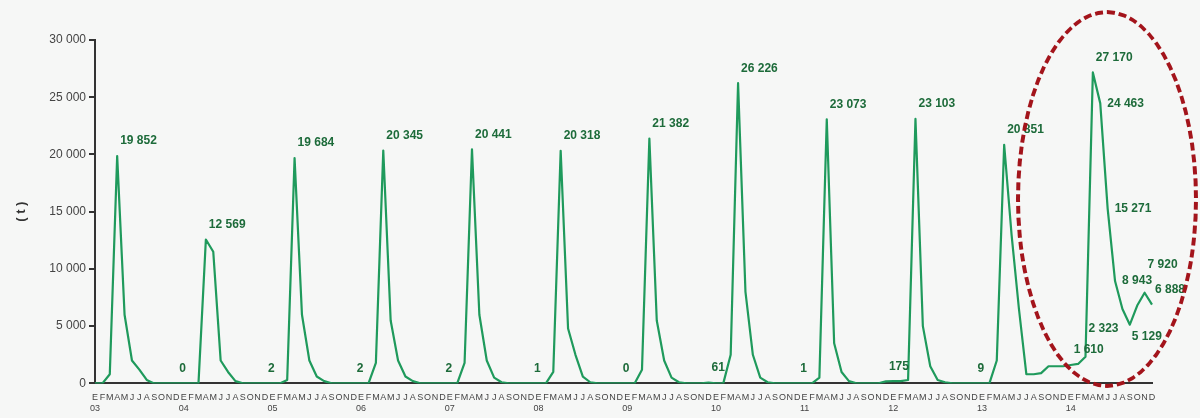 The image size is (1200, 418). I want to click on data-label: 15 271, so click(1133, 207).